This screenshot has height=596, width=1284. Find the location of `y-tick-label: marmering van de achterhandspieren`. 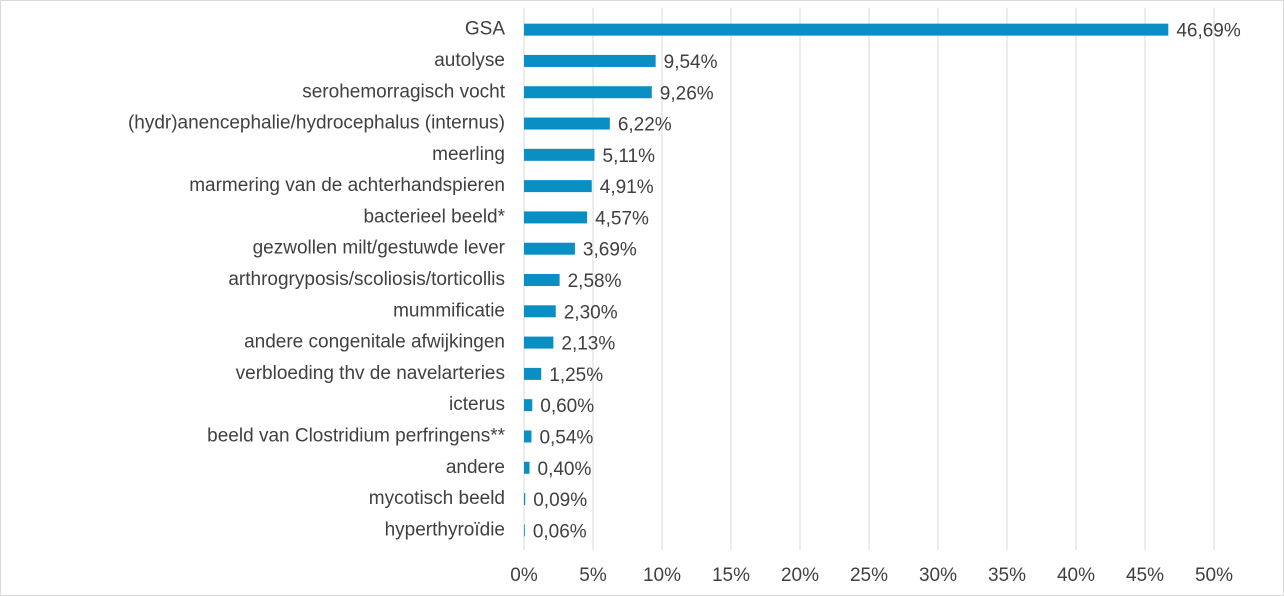

y-tick-label: marmering van de achterhandspieren is located at coordinates (347, 185).